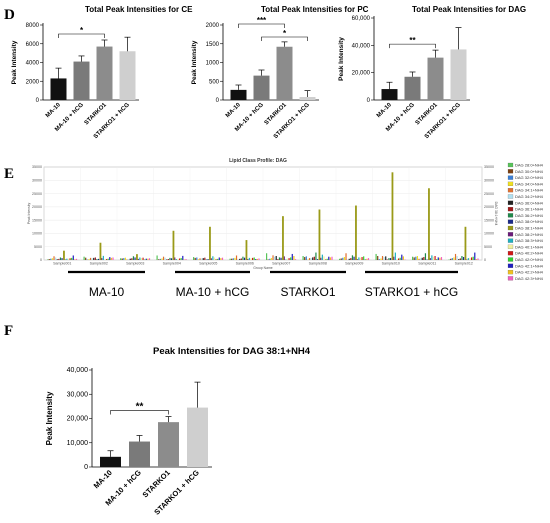 This screenshot has width=550, height=523. What do you see at coordinates (485, 260) in the screenshot?
I see `y-tick-label-right: 0` at bounding box center [485, 260].